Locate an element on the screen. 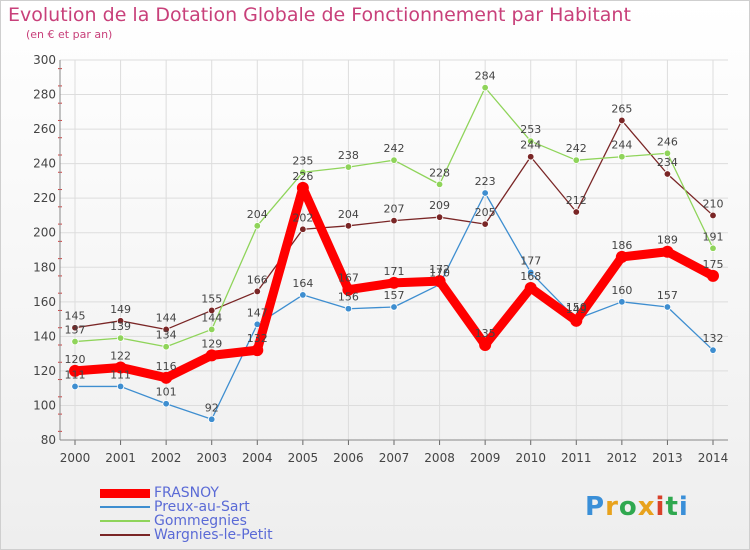 The width and height of the screenshot is (750, 550). y-tick-label: 220 is located at coordinates (44, 198).